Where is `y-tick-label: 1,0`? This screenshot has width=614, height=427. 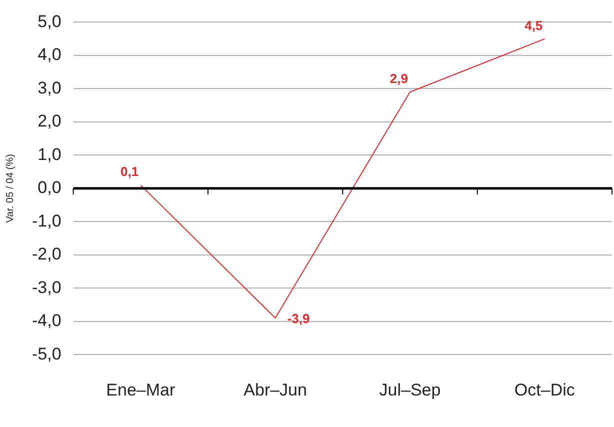 y-tick-label: 1,0 is located at coordinates (50, 154).